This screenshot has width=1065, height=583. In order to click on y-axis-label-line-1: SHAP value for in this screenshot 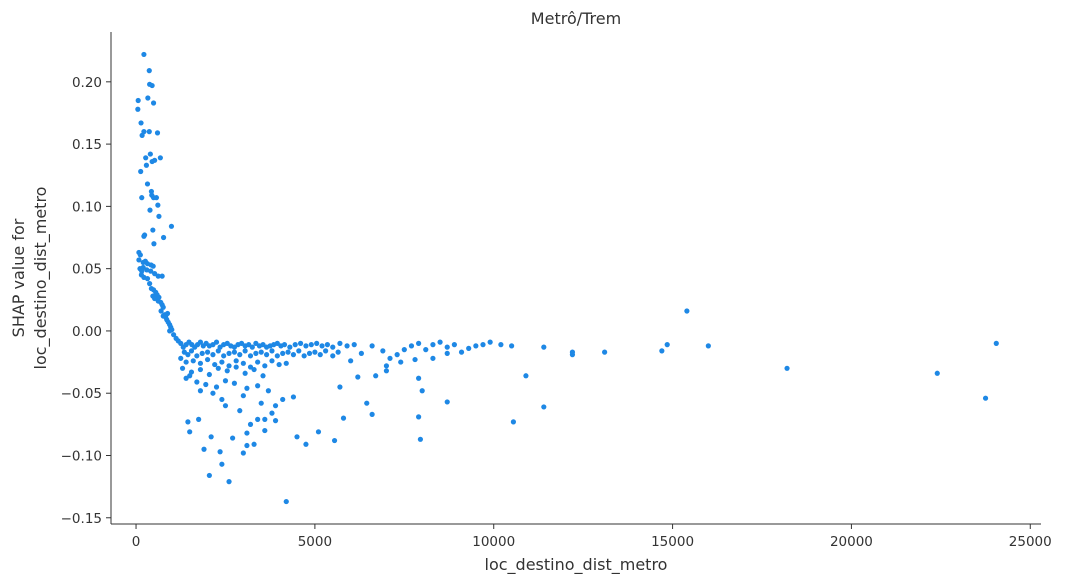, I will do `click(18, 277)`.